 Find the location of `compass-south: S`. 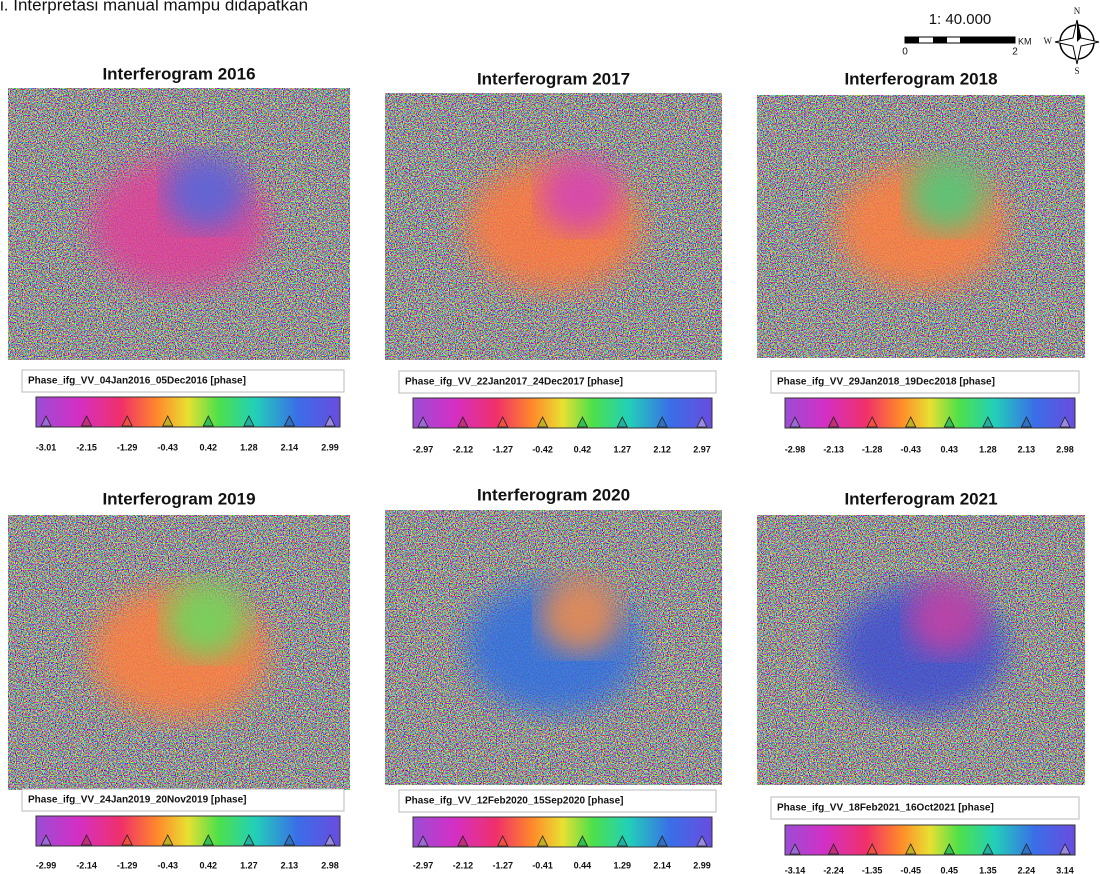

compass-south: S is located at coordinates (1076, 71).